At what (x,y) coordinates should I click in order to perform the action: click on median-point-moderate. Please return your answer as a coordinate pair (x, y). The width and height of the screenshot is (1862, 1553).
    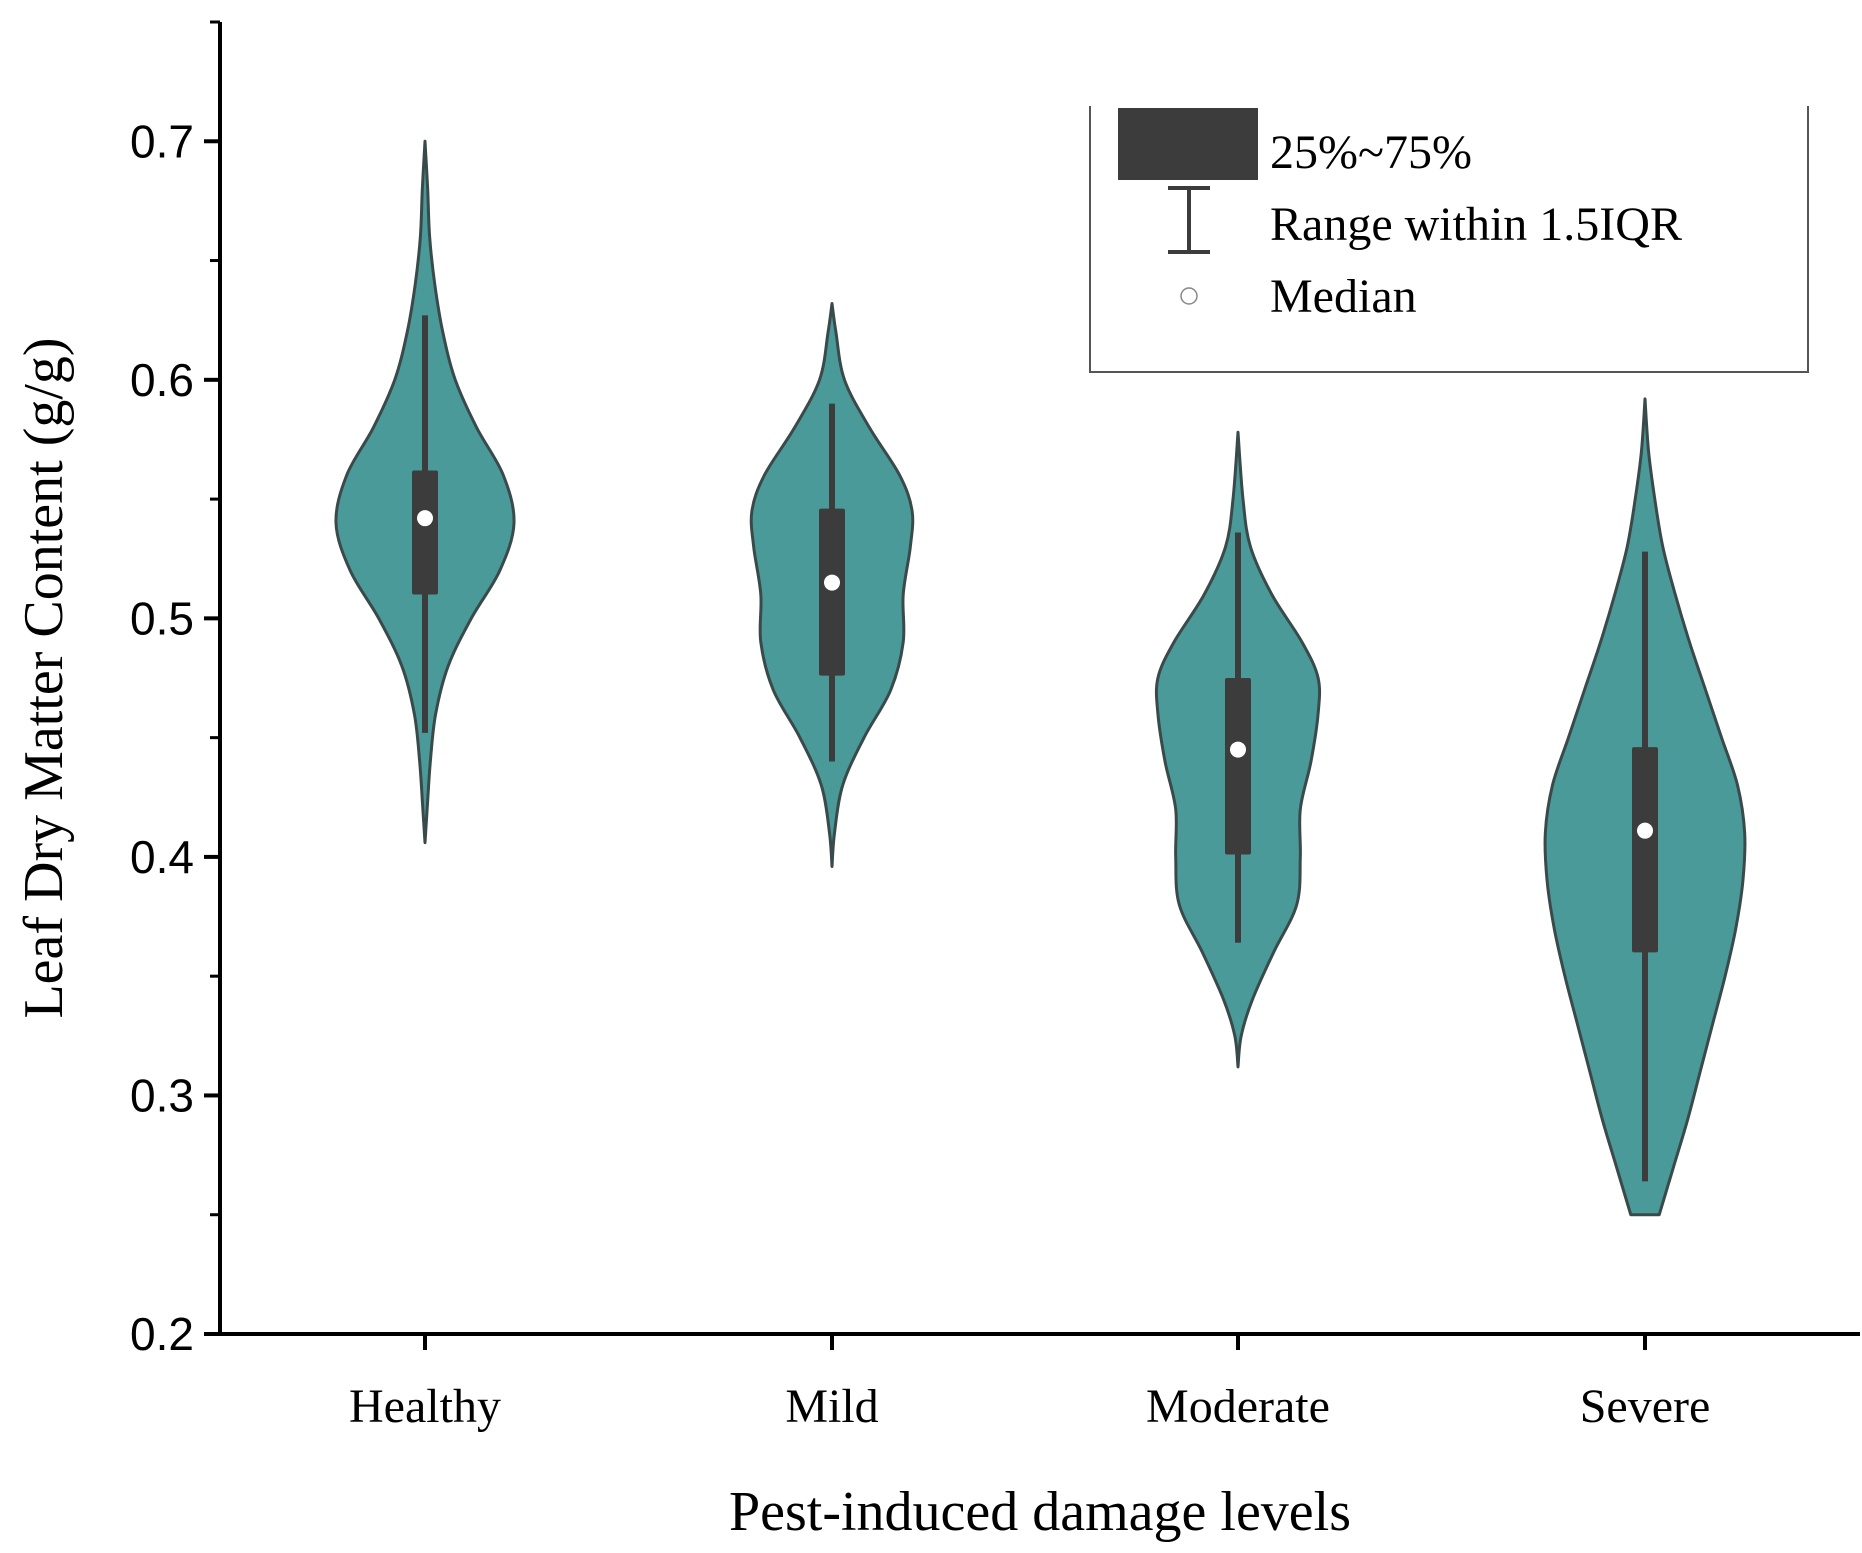
    Looking at the image, I should click on (1238, 749).